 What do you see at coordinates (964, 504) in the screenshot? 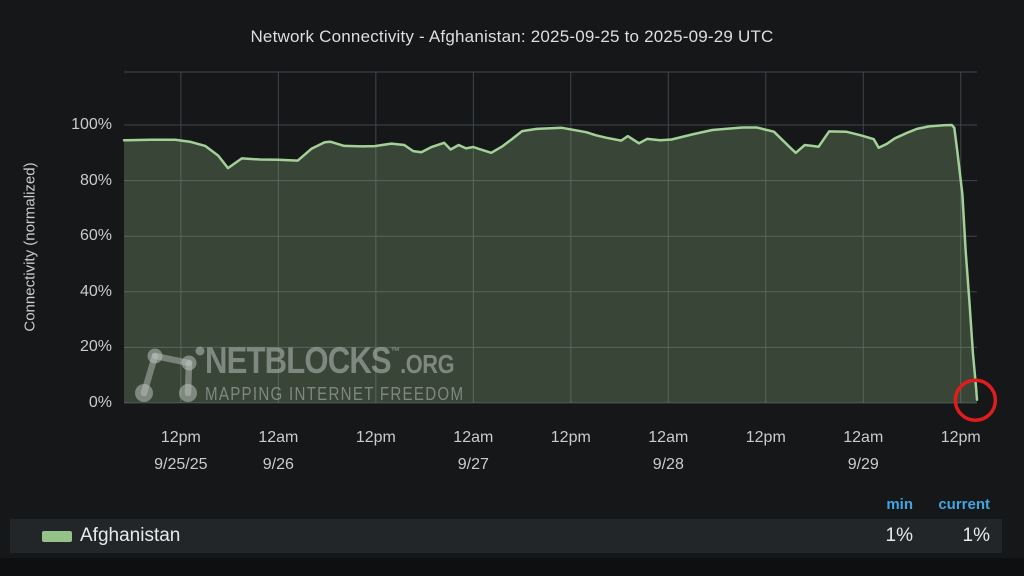
I see `legend-column-current: current` at bounding box center [964, 504].